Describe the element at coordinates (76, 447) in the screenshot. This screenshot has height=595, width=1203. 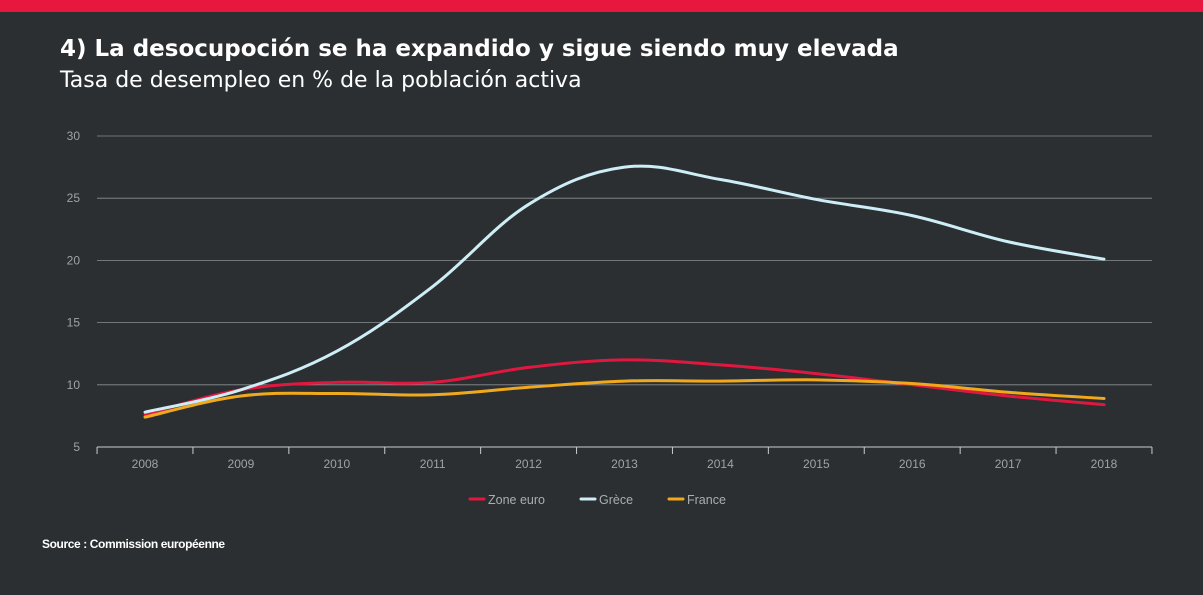
I see `y-tick-label: 5` at that location.